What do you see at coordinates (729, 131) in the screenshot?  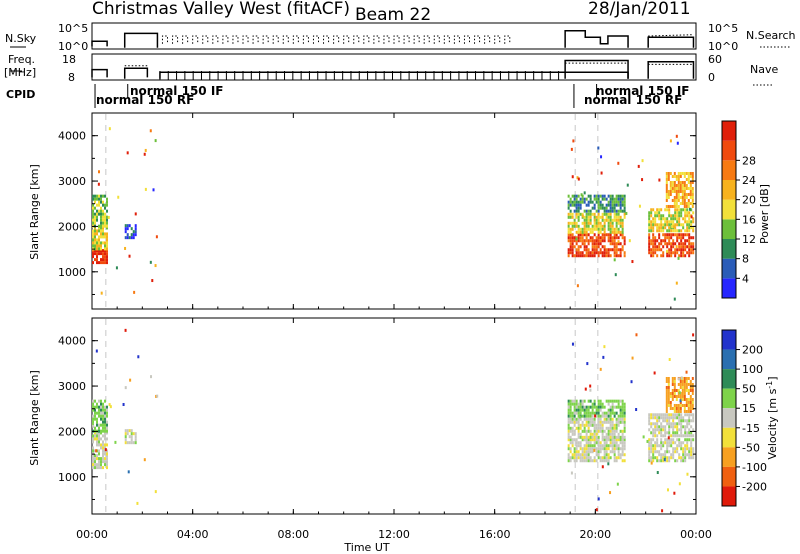 I see `colorbar-segment` at bounding box center [729, 131].